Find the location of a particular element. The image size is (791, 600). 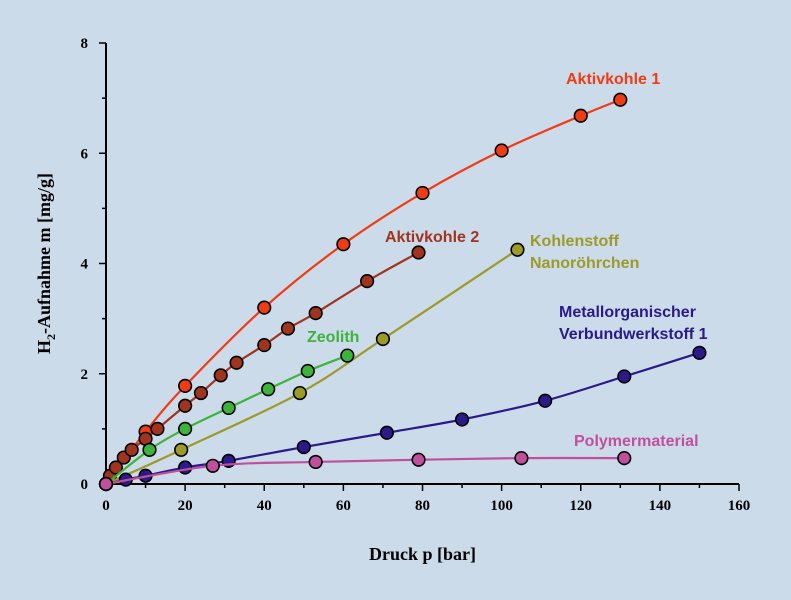

series-label-line: Zeolith is located at coordinates (333, 337).